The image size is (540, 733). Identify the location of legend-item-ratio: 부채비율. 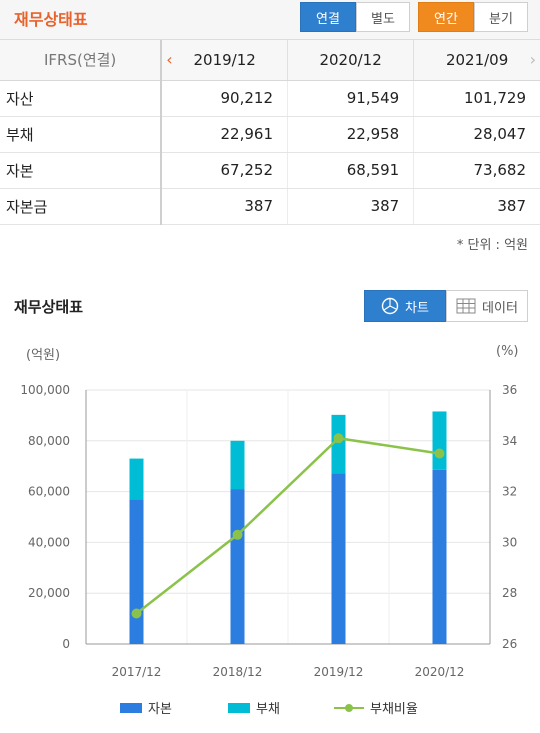
(376, 707).